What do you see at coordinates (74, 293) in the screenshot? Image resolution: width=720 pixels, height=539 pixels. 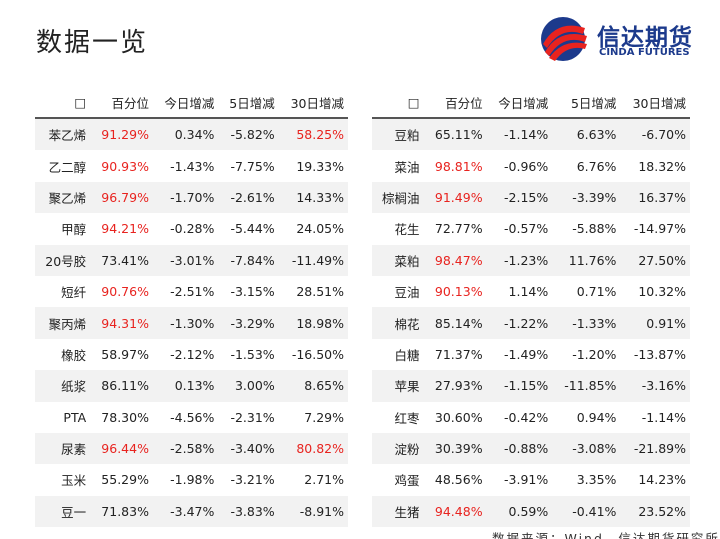 I see `row-label: 短纤` at bounding box center [74, 293].